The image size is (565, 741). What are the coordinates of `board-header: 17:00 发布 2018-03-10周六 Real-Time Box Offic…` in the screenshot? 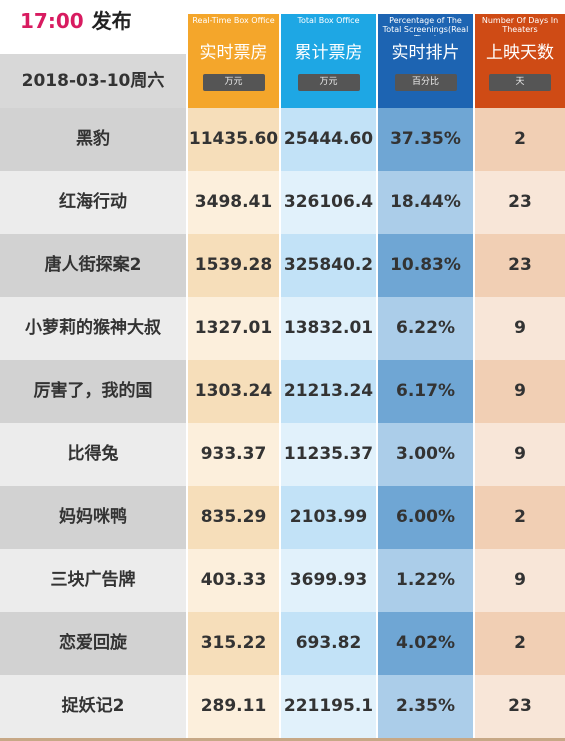 It's located at (282, 54).